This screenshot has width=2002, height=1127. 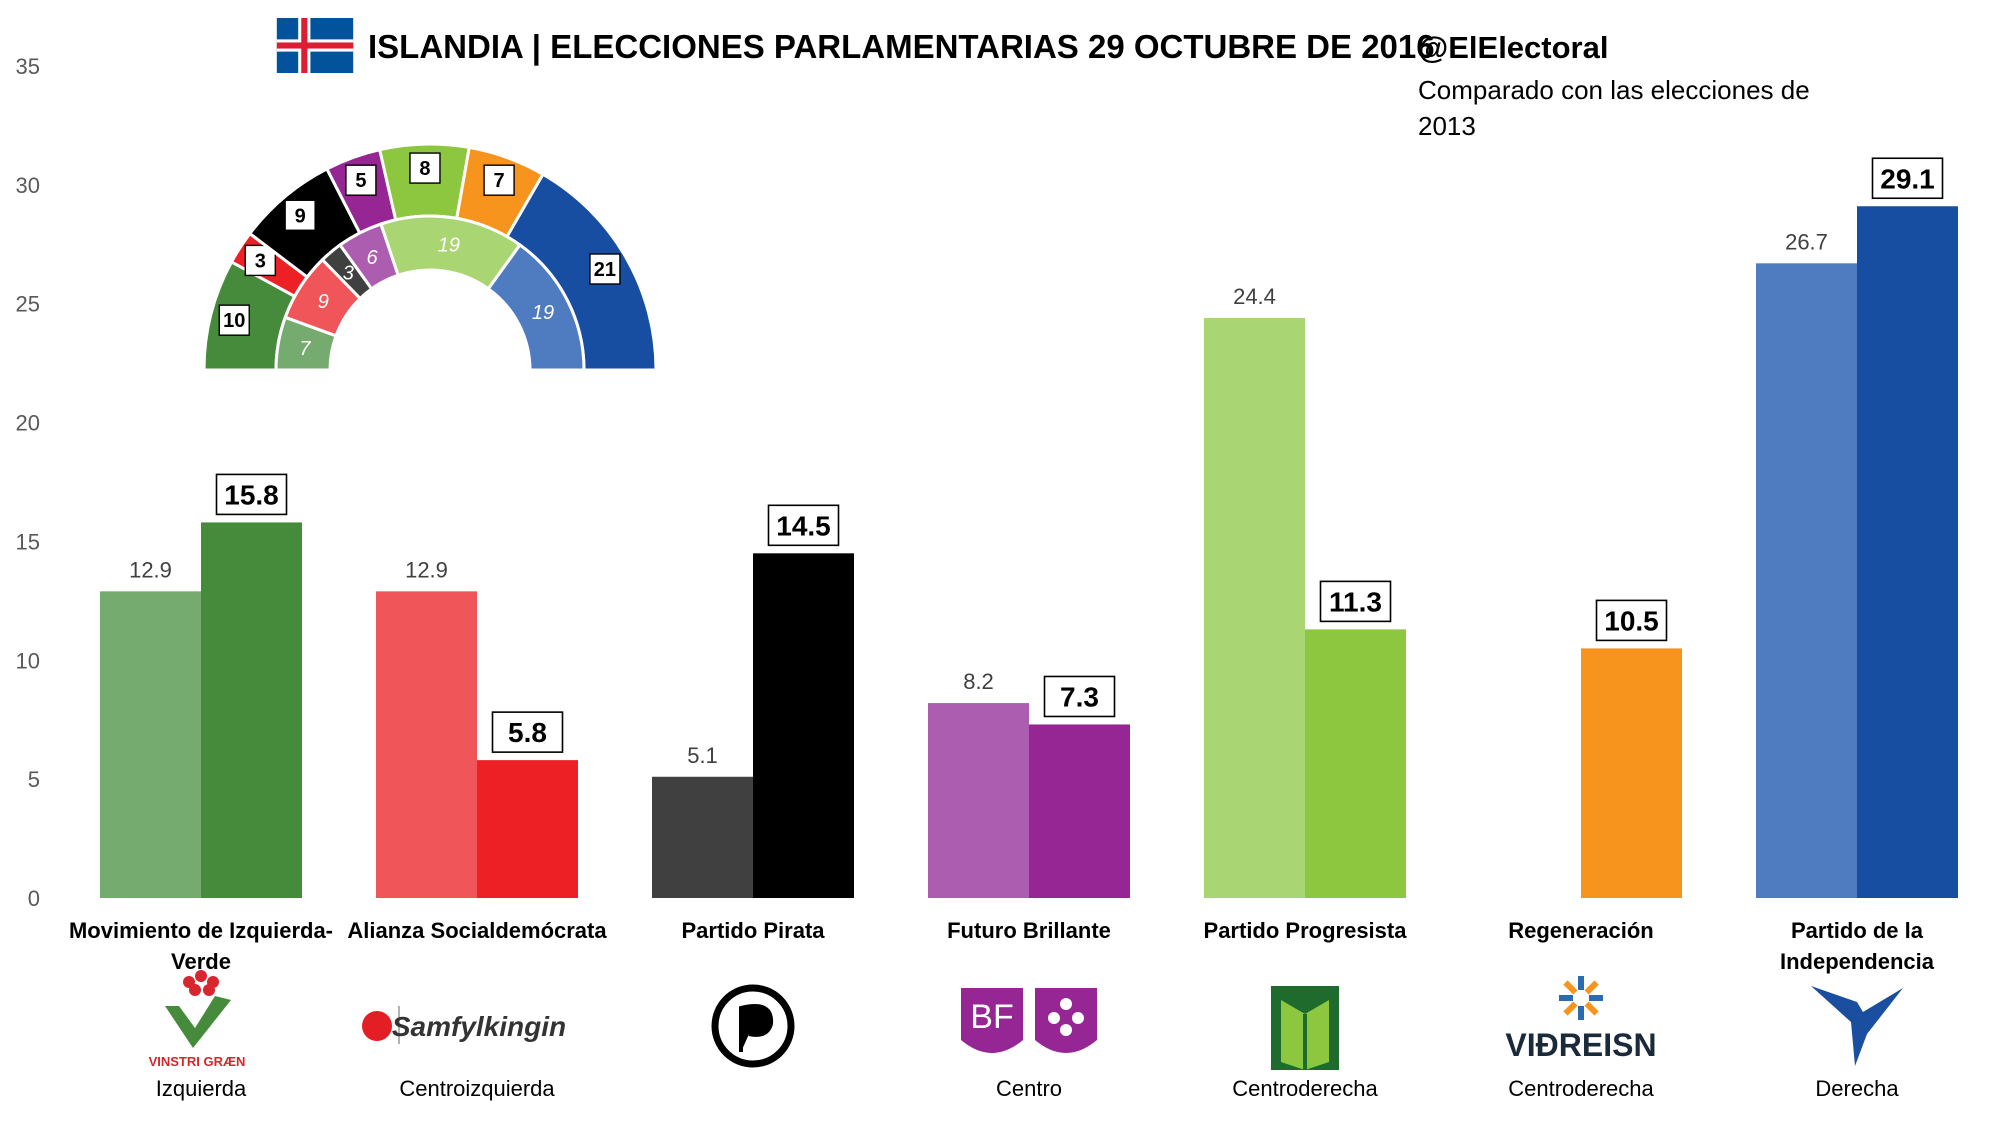 I want to click on party-name: Movimiento de Izquierda-, so click(x=201, y=930).